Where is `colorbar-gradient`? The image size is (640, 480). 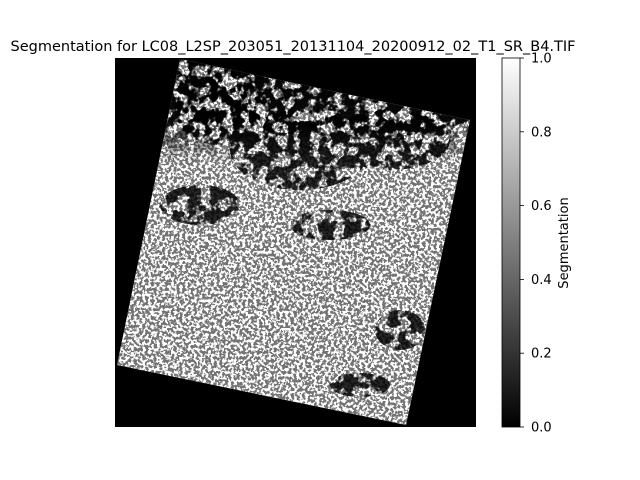
colorbar-gradient is located at coordinates (511, 242).